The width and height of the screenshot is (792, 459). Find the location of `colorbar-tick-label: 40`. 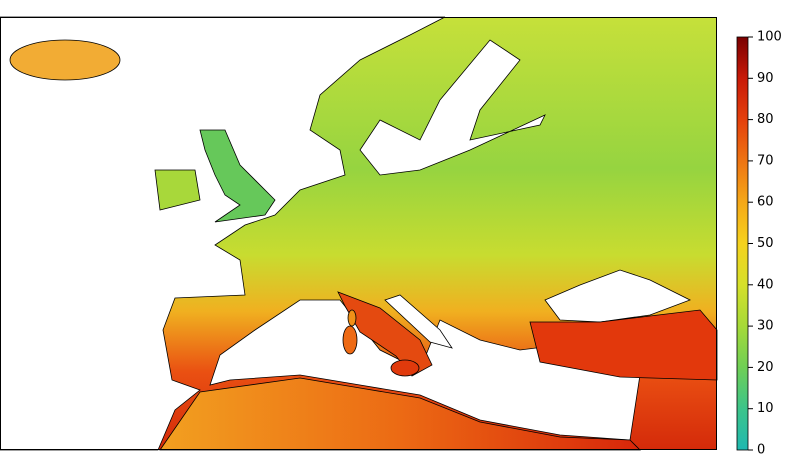

colorbar-tick-label: 40 is located at coordinates (765, 284).